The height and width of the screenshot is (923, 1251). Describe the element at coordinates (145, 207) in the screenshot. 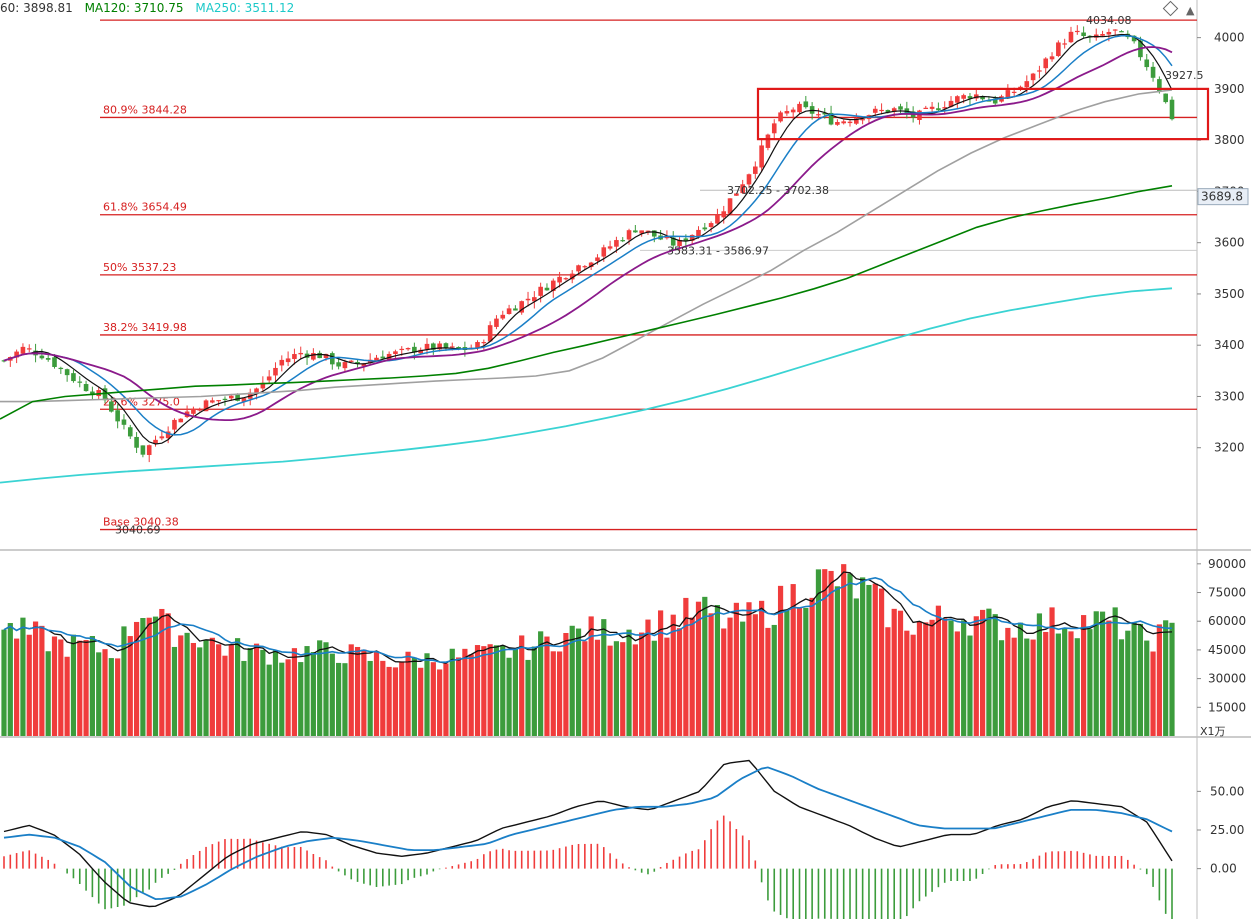

I see `fib-level-label: 61.8% 3654.49` at that location.